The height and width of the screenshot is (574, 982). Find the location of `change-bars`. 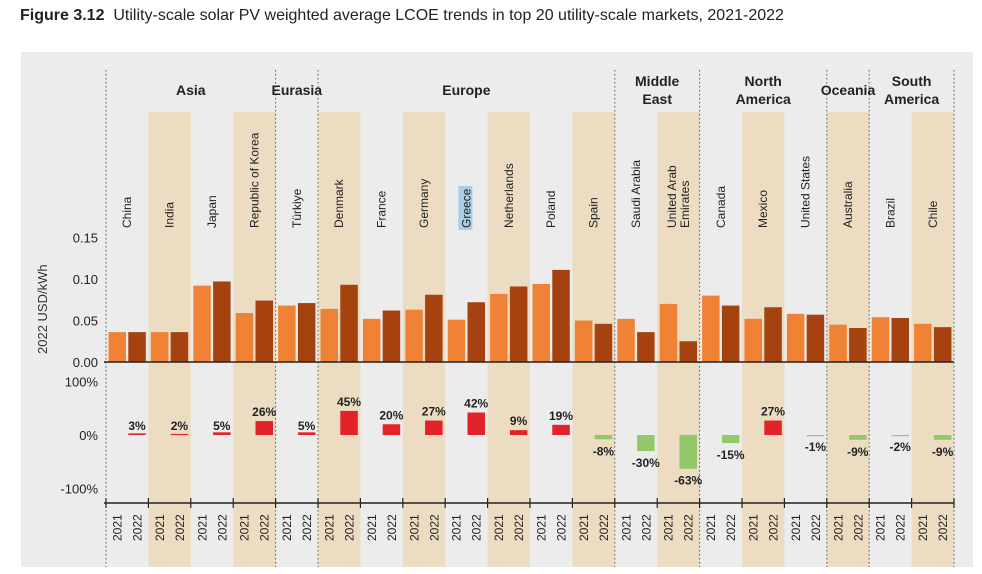

change-bars is located at coordinates (540, 439).